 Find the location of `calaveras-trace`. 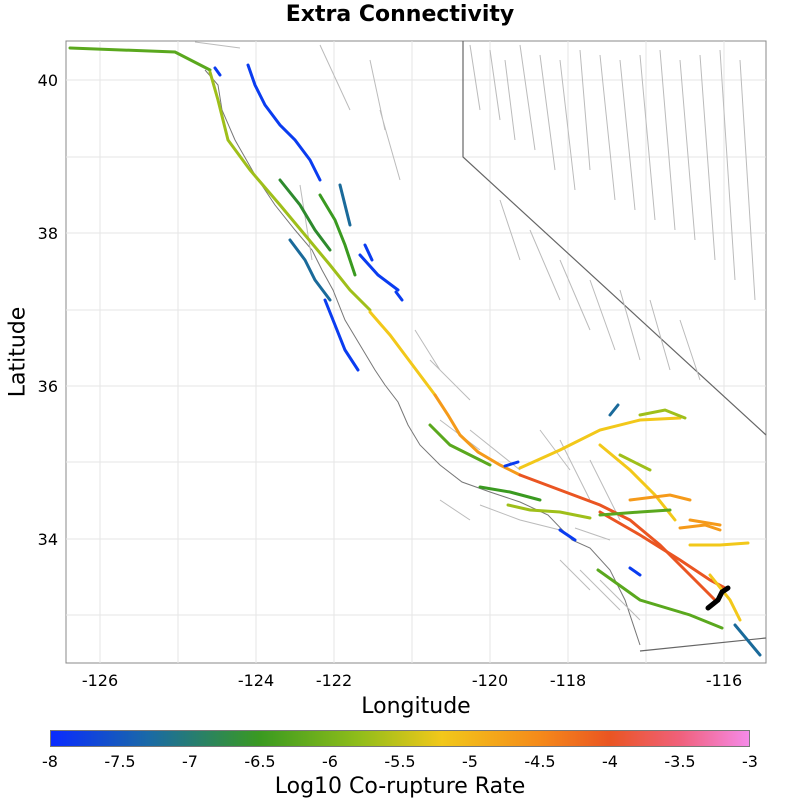

calaveras-trace is located at coordinates (337, 235).